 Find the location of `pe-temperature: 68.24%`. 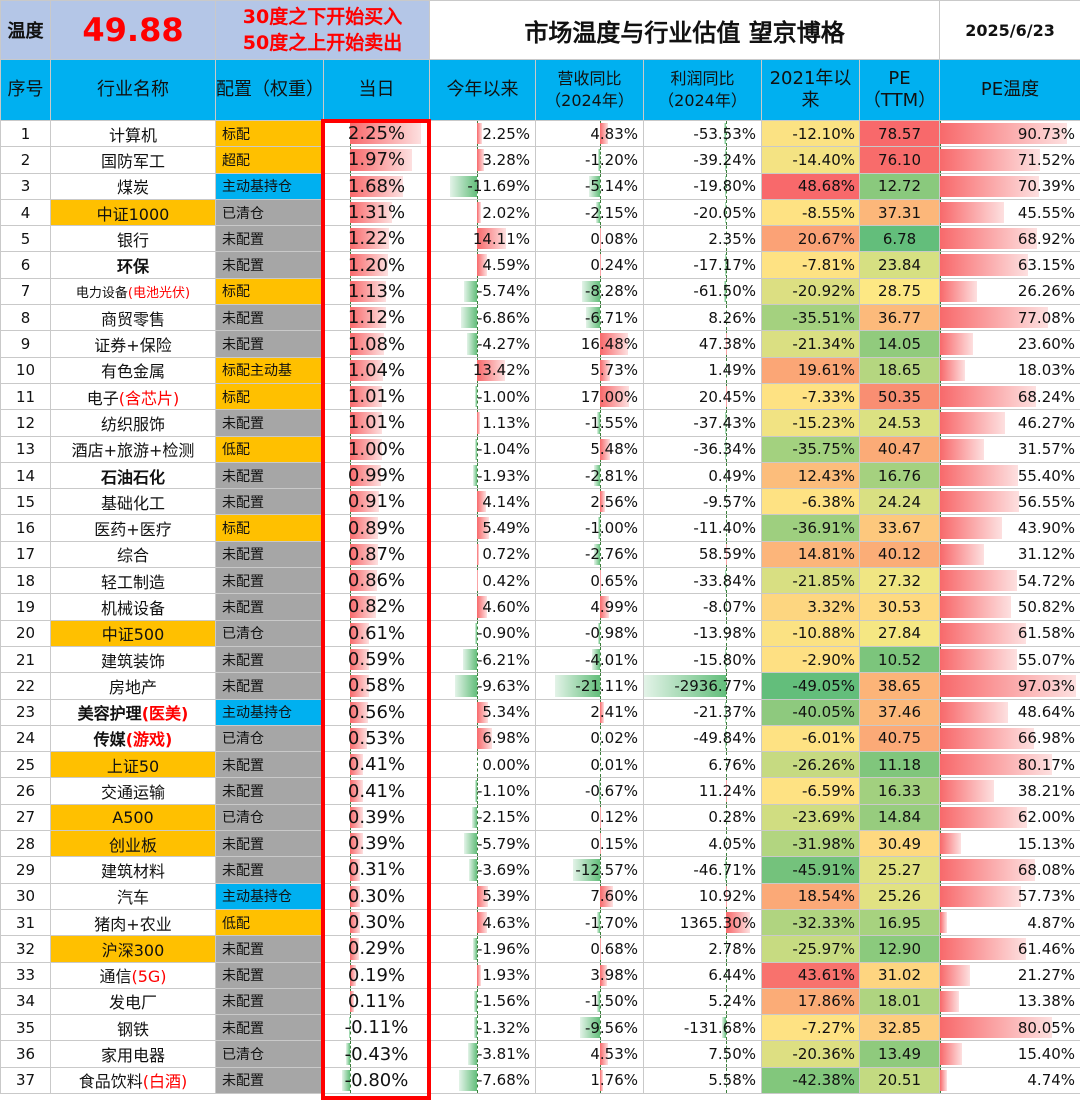

pe-temperature: 68.24% is located at coordinates (1010, 397).